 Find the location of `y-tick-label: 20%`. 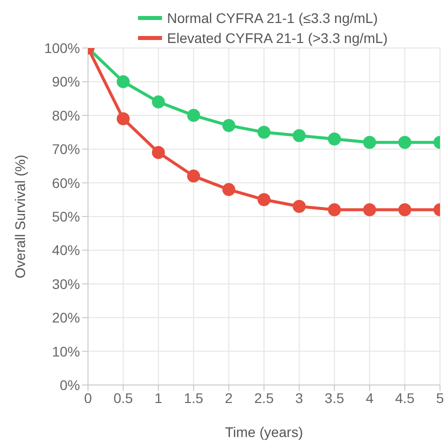

y-tick-label: 20% is located at coordinates (66, 318).